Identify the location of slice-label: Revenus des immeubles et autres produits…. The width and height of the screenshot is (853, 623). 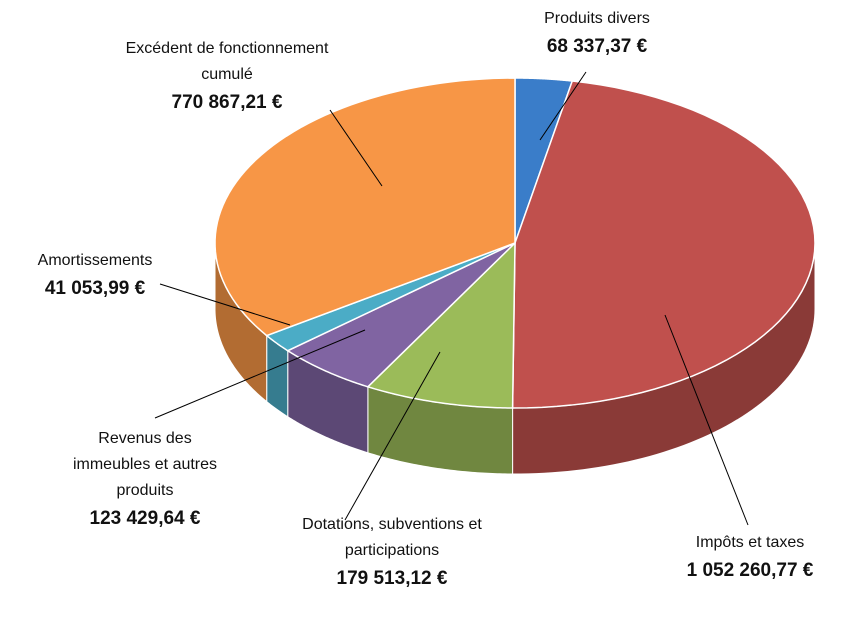
(145, 480).